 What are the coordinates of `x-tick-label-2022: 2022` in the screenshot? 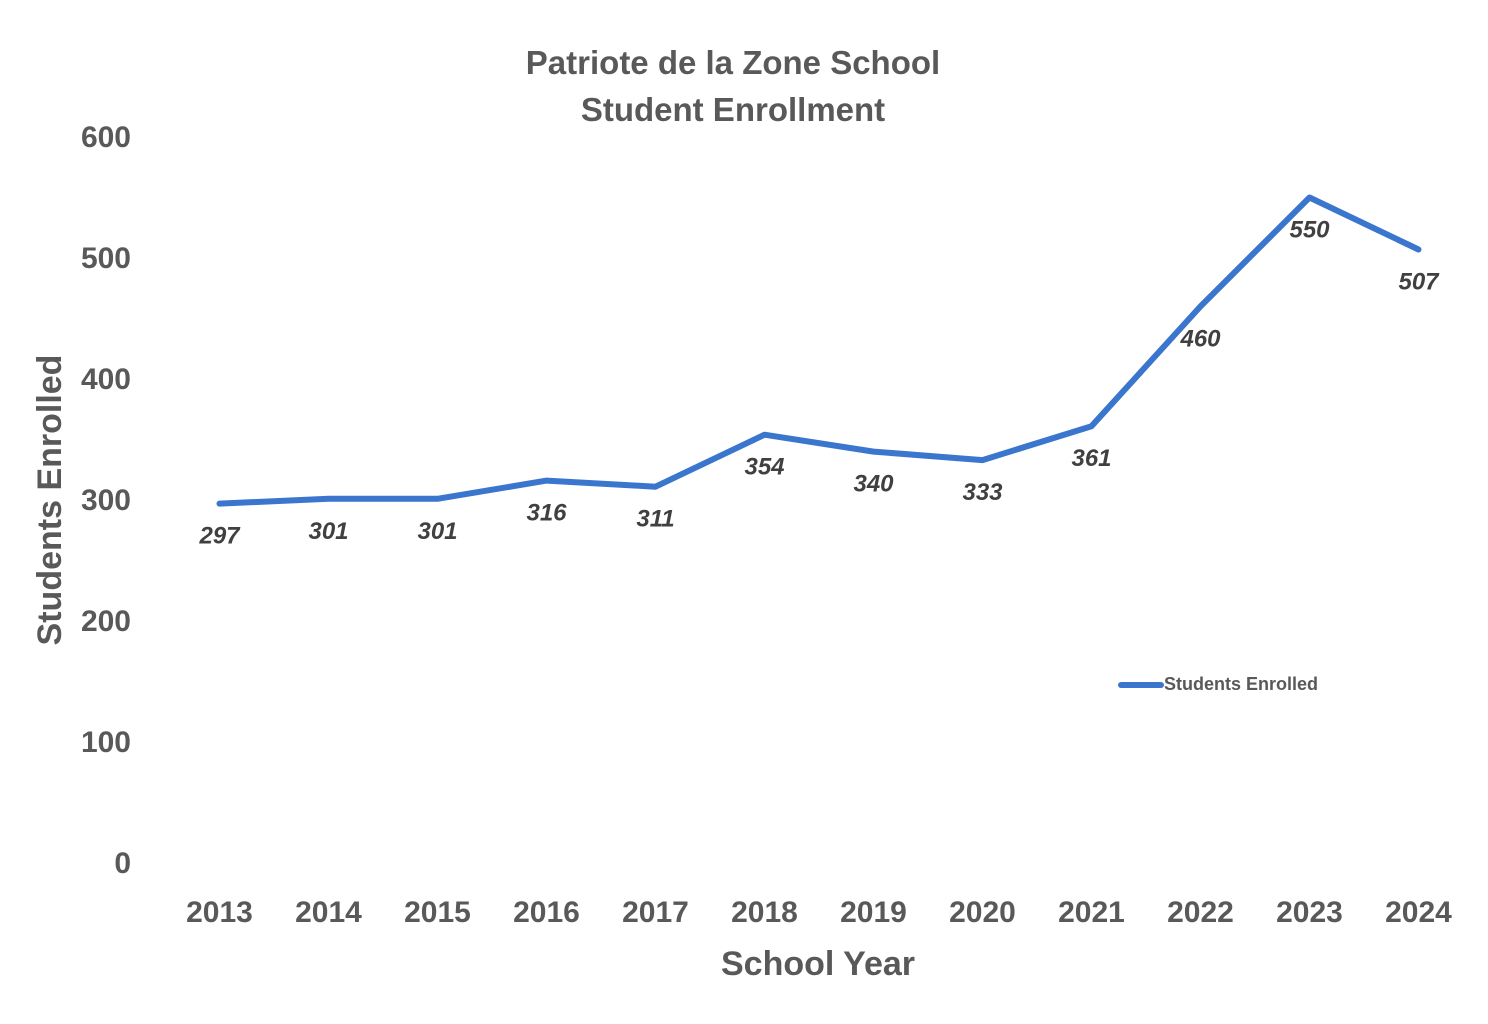 It's located at (1200, 912).